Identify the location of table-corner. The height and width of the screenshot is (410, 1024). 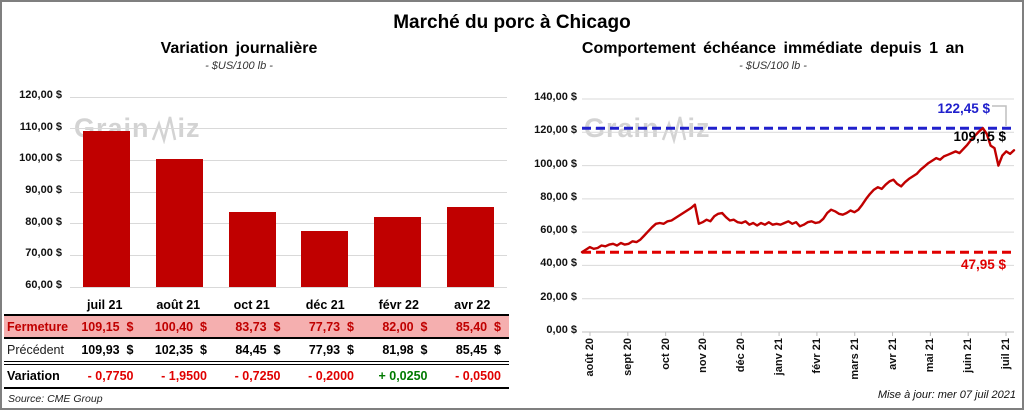
(36, 305).